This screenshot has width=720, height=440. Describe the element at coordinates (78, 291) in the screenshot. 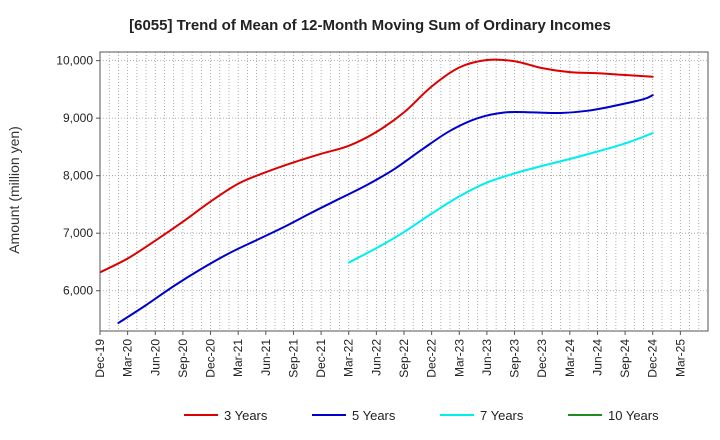

I see `y-tick-label: 6,000` at that location.